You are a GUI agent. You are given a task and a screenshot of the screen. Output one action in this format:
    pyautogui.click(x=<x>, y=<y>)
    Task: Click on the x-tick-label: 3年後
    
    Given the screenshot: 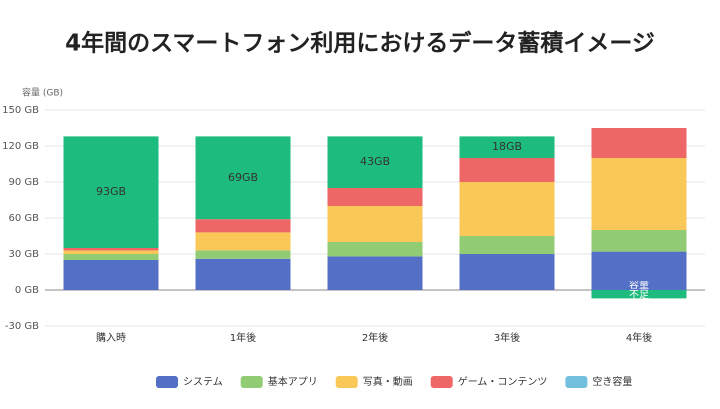 What is the action you would take?
    pyautogui.click(x=507, y=337)
    